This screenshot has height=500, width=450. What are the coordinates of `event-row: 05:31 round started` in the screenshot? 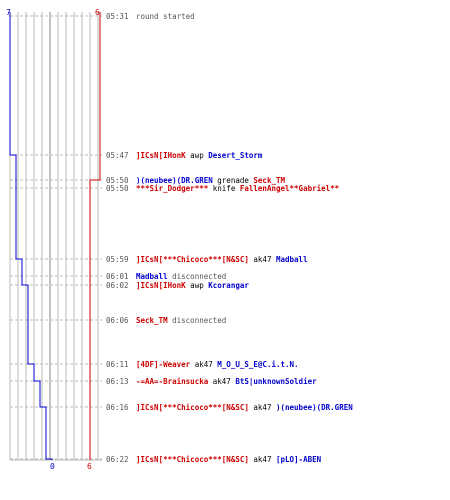 It's located at (150, 16).